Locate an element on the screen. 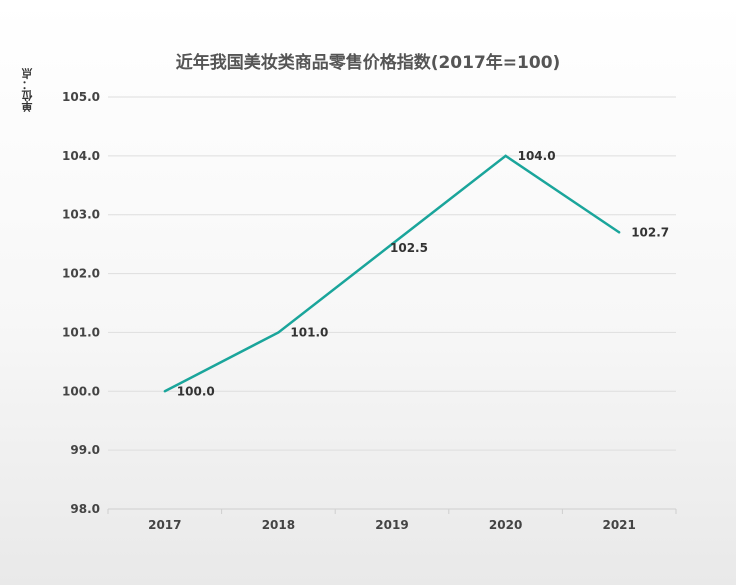 This screenshot has height=585, width=736. y-tick-label: 101.0 is located at coordinates (81, 332).